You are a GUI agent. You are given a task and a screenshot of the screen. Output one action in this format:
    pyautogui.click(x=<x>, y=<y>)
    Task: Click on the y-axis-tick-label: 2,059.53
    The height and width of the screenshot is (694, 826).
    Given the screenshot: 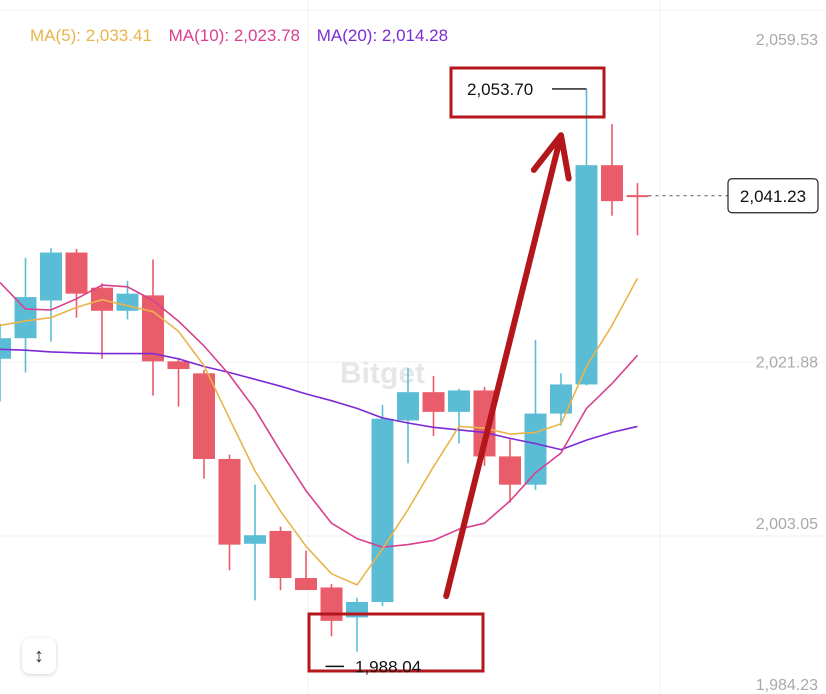 What is the action you would take?
    pyautogui.click(x=787, y=40)
    